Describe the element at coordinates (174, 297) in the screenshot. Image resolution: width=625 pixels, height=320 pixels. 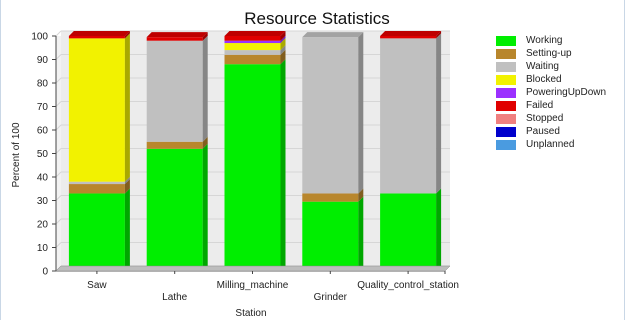
I see `x-tick-label: Lathe` at that location.